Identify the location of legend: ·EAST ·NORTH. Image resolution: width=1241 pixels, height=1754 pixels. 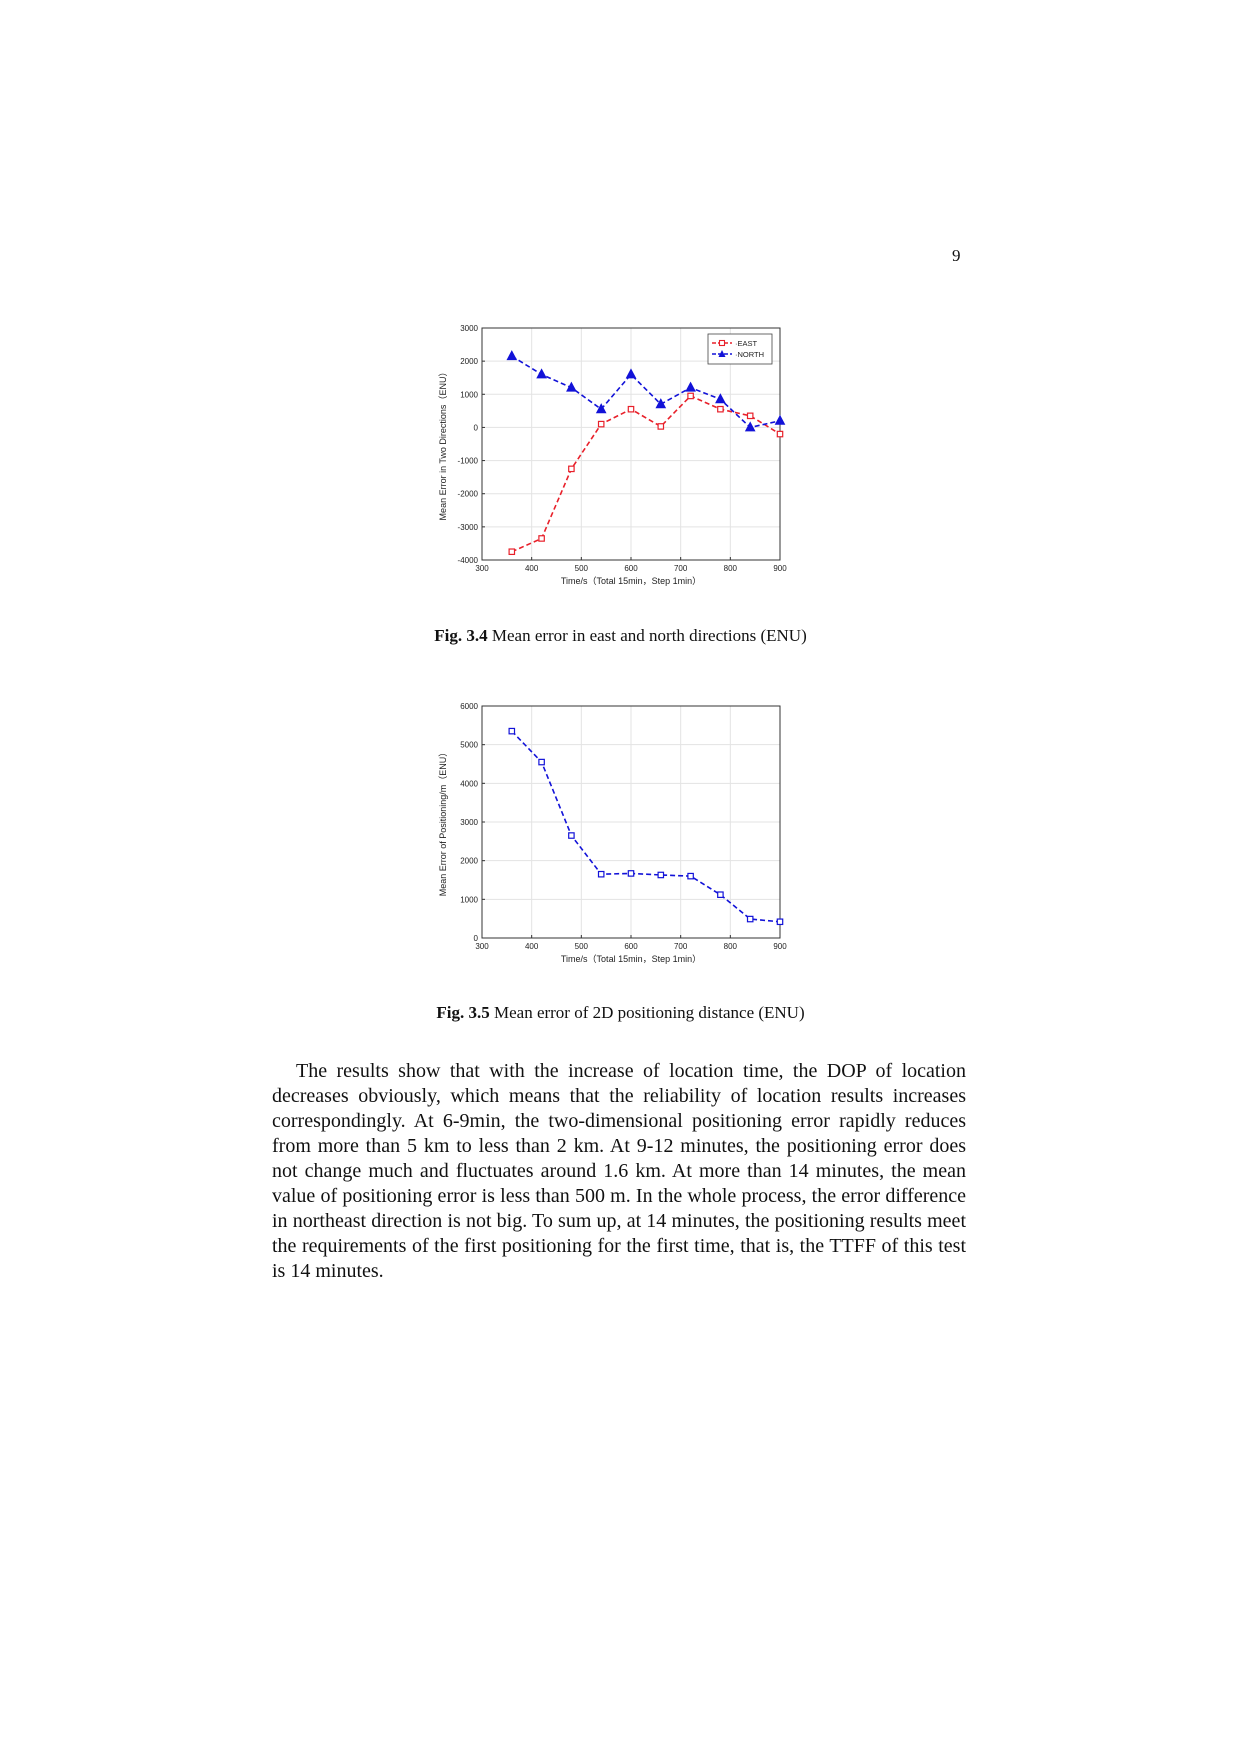
(740, 349).